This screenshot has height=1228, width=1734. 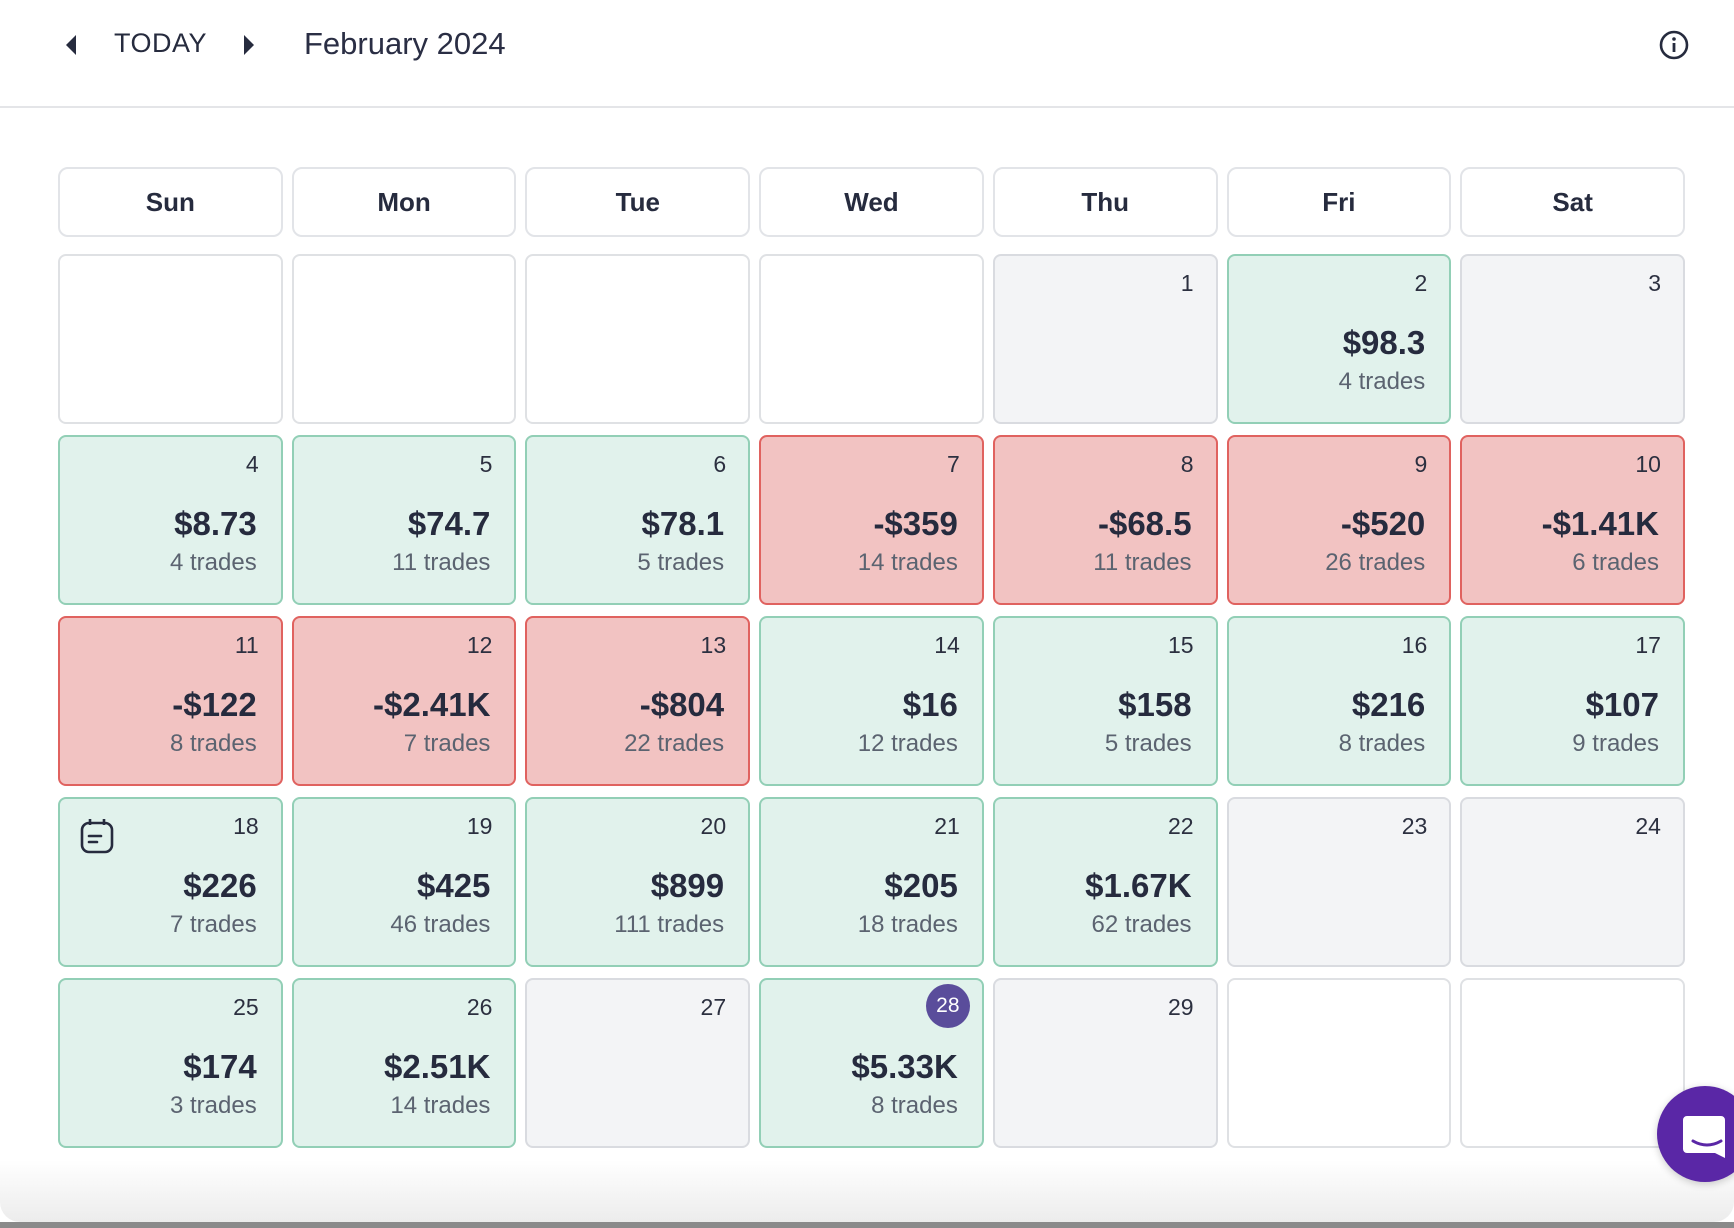 I want to click on day-number: 11, so click(x=246, y=645).